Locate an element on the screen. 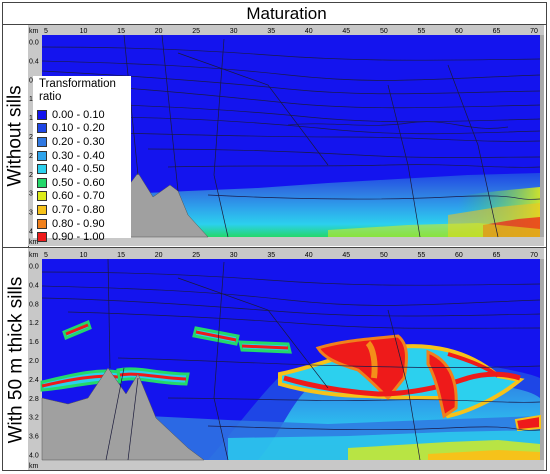  legend-label: 0.20 - 0.30 is located at coordinates (78, 141).